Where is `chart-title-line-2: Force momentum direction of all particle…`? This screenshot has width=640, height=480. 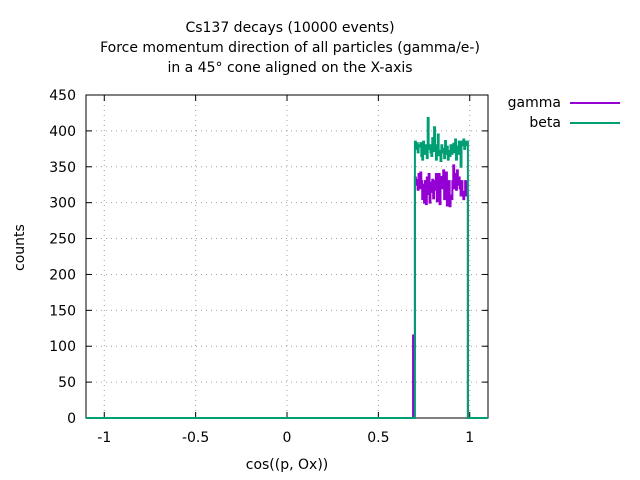
chart-title-line-2: Force momentum direction of all particle… is located at coordinates (290, 48).